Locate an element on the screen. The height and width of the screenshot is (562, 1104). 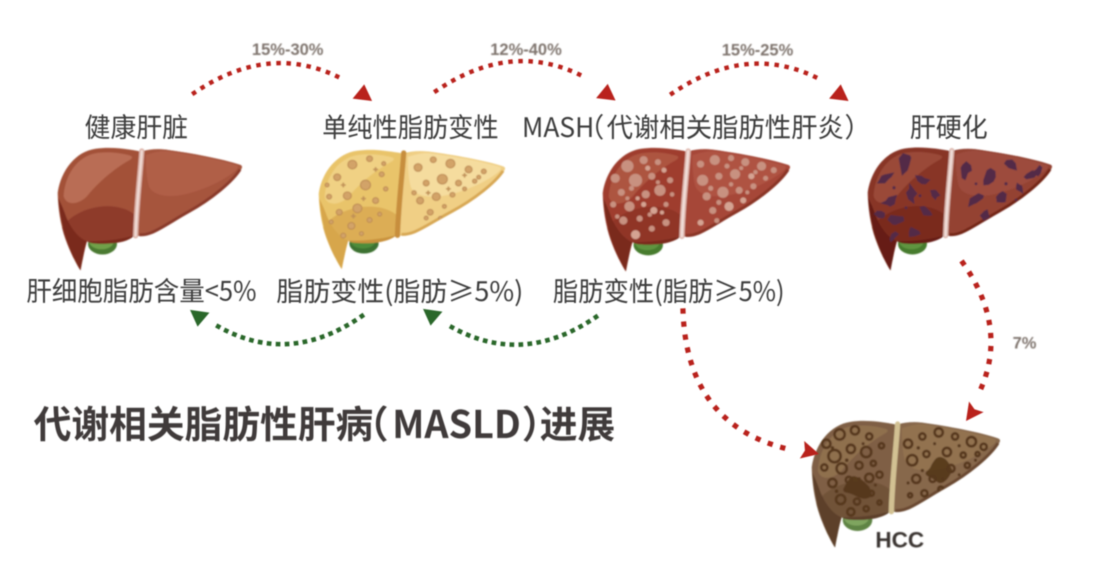
svg-text: HCC is located at coordinates (899, 540).